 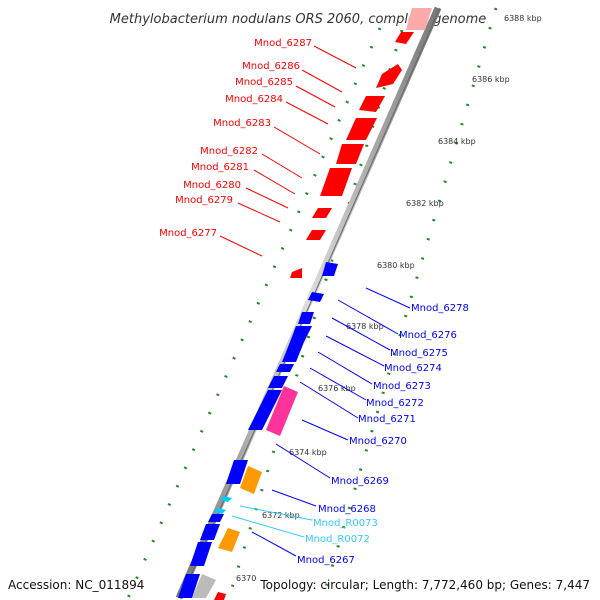 I want to click on gene-label: Mnod_6267, so click(x=326, y=560).